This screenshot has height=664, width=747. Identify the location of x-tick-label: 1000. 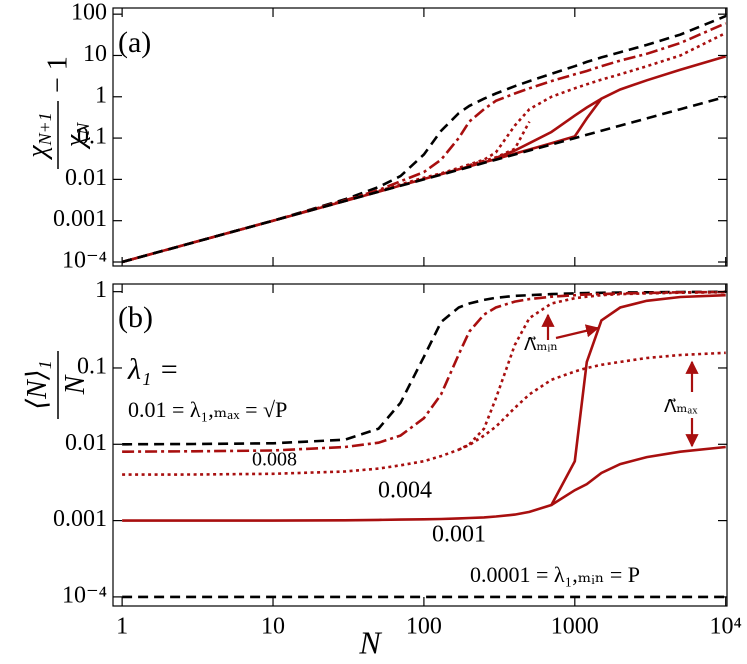
(575, 627).